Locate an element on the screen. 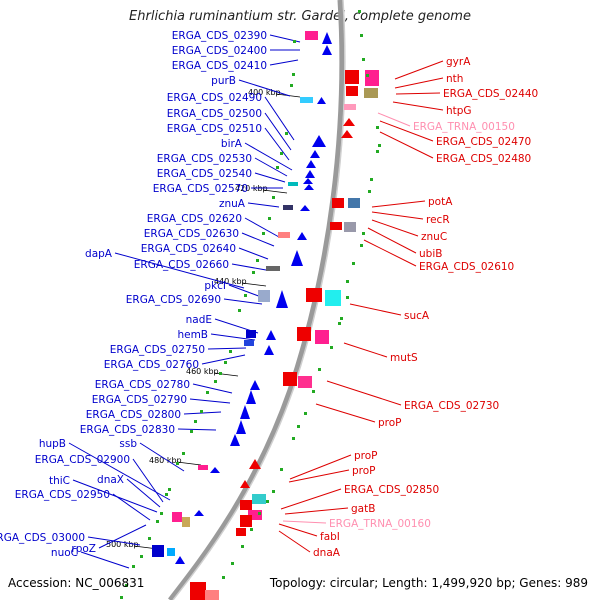 The height and width of the screenshot is (600, 600). plus-gene-label: ERGA_CDS_02440 is located at coordinates (490, 94).